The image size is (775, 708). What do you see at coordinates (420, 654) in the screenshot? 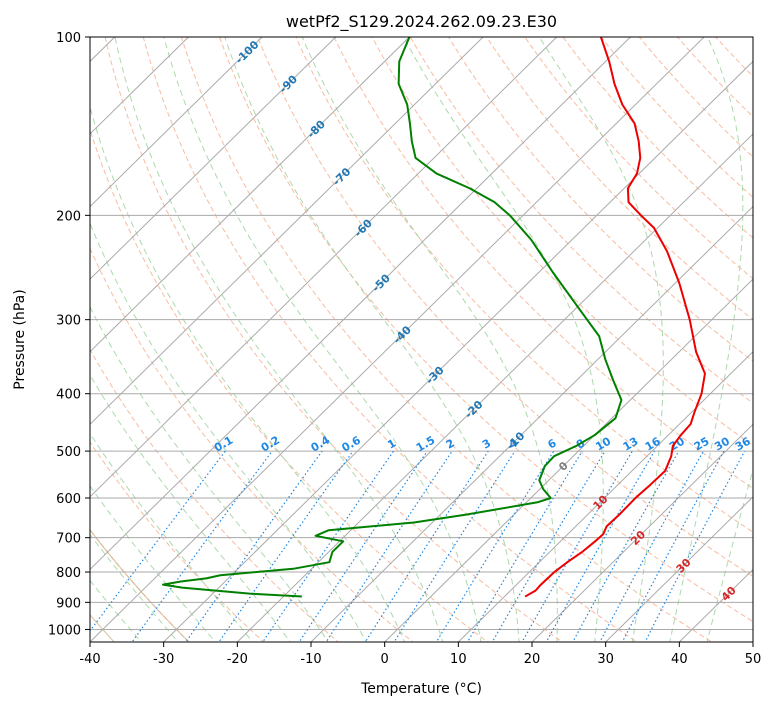
I see `x-axis-ticks: -40 -30 -20 -10 0 10 20 30 40 50` at bounding box center [420, 654].